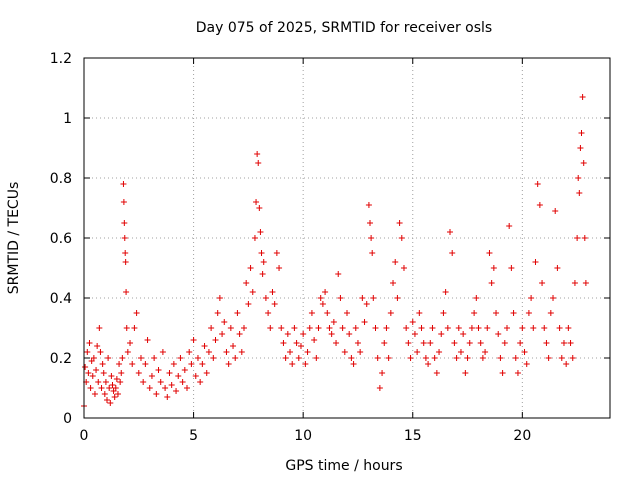 The width and height of the screenshot is (640, 480). What do you see at coordinates (193, 436) in the screenshot?
I see `x-tick-label: 5` at bounding box center [193, 436].